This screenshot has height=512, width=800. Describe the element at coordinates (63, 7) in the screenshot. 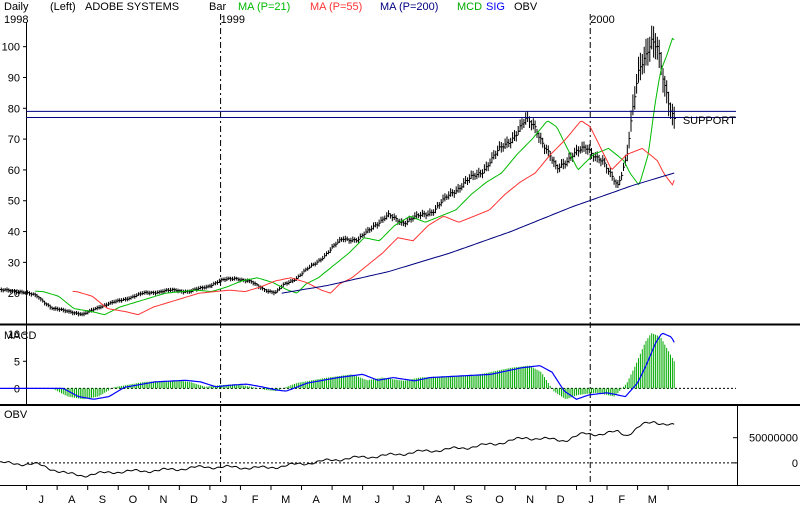

I see `scale-label: (Left)` at that location.